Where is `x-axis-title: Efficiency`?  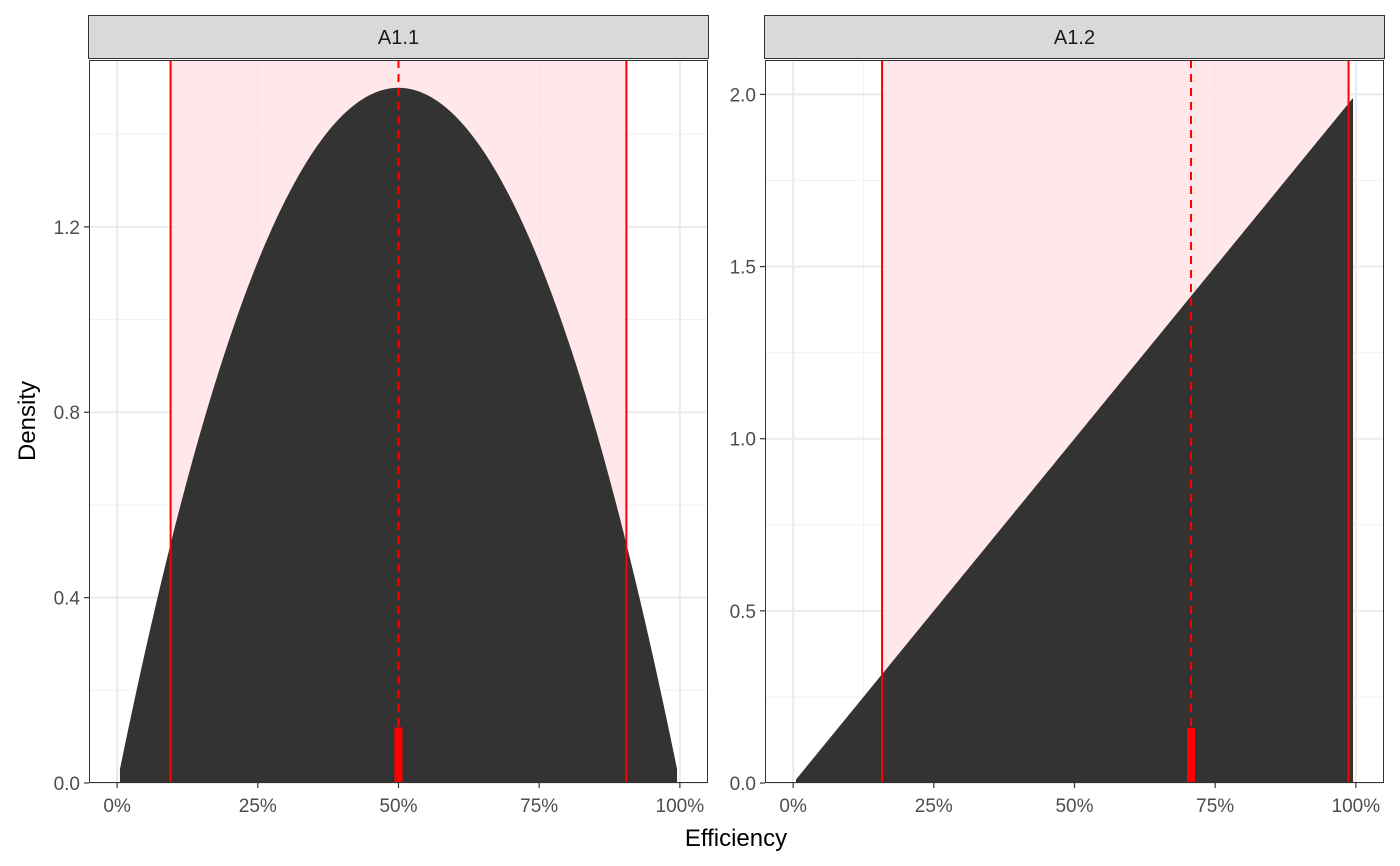
x-axis-title: Efficiency is located at coordinates (736, 838).